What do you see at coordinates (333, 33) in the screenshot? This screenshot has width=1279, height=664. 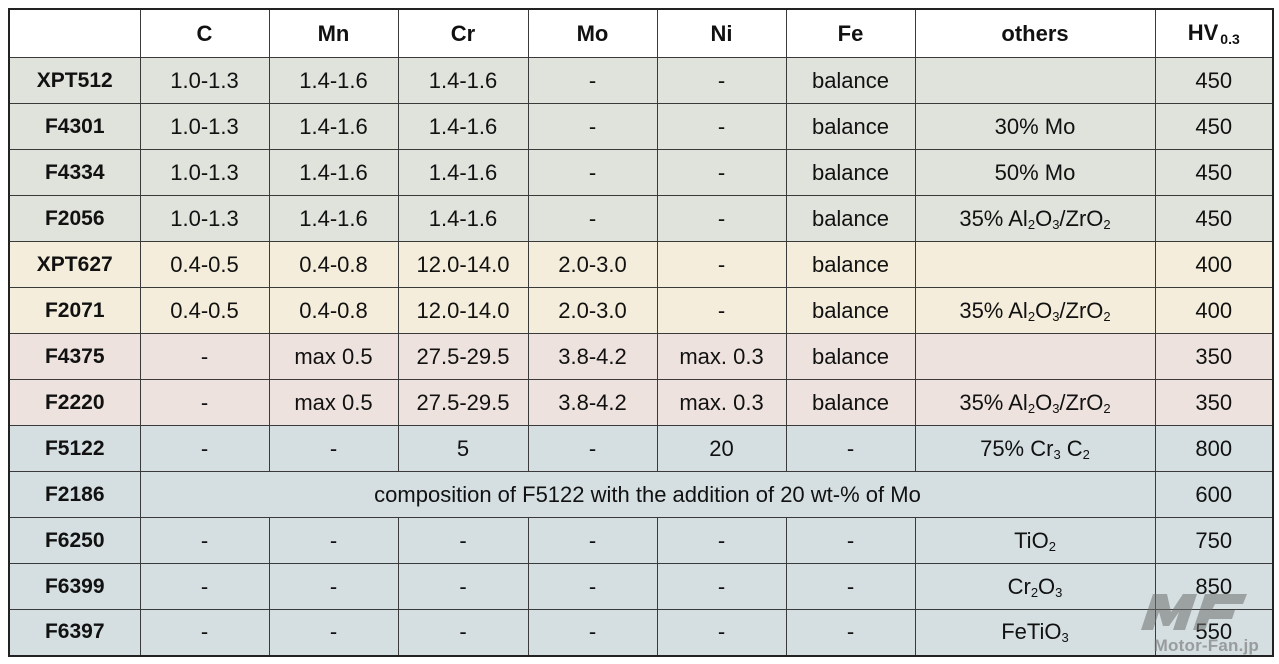 I see `header-mn: Mn` at bounding box center [333, 33].